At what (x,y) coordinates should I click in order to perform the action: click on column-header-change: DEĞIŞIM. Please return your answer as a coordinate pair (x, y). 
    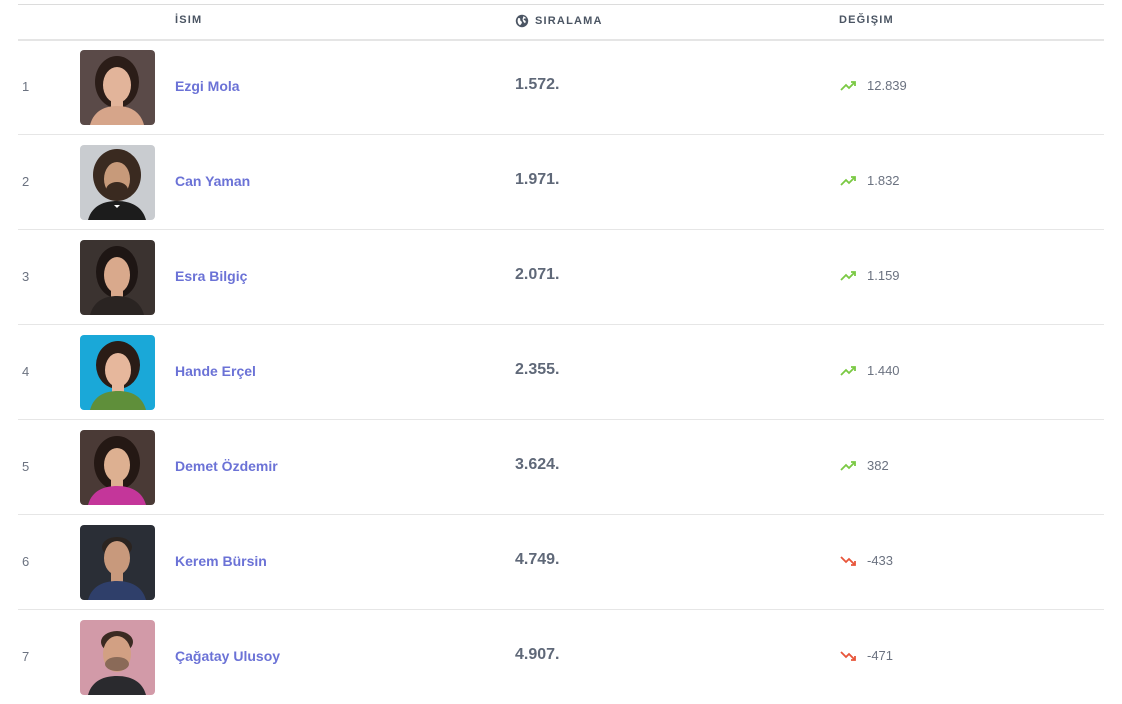
    Looking at the image, I should click on (866, 20).